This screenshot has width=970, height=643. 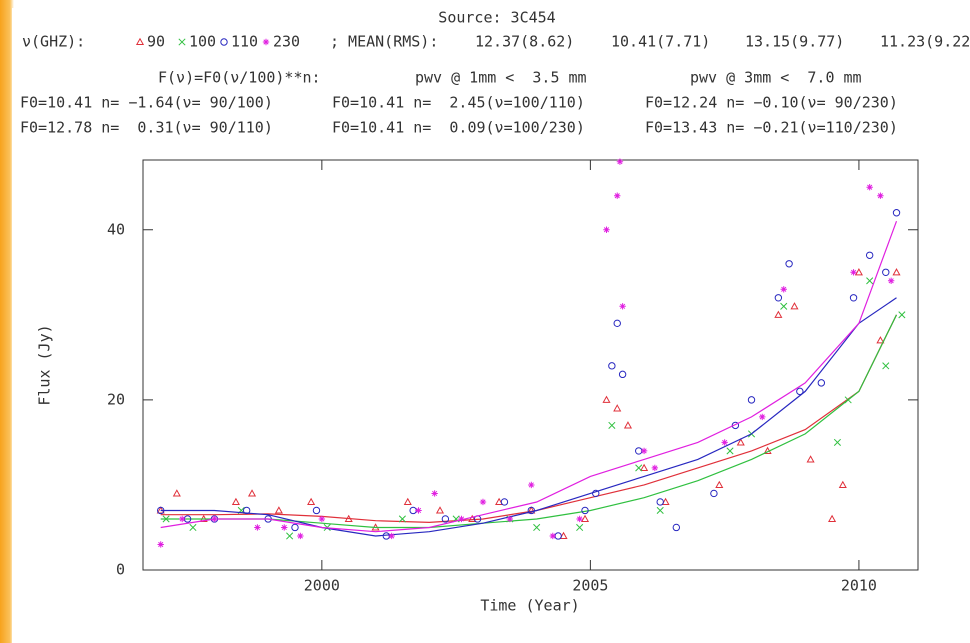 I want to click on chart-title: Source: 3C454, so click(x=496, y=18).